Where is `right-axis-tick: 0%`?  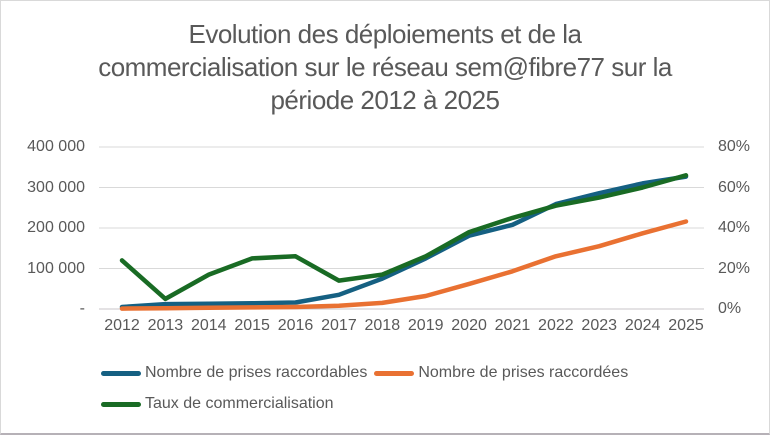
right-axis-tick: 0% is located at coordinates (730, 308).